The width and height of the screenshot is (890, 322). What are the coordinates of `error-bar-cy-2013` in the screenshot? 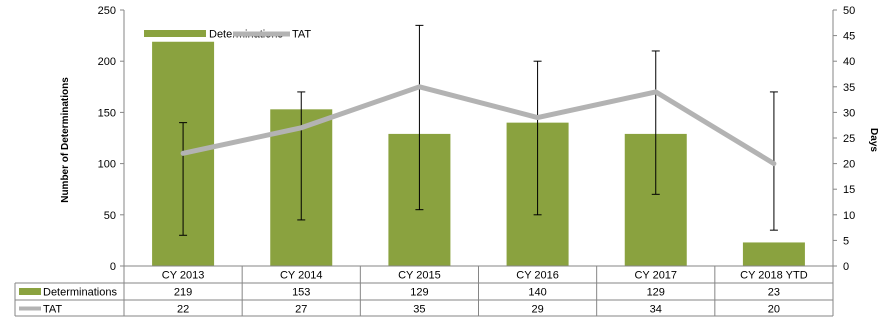 It's located at (183, 179).